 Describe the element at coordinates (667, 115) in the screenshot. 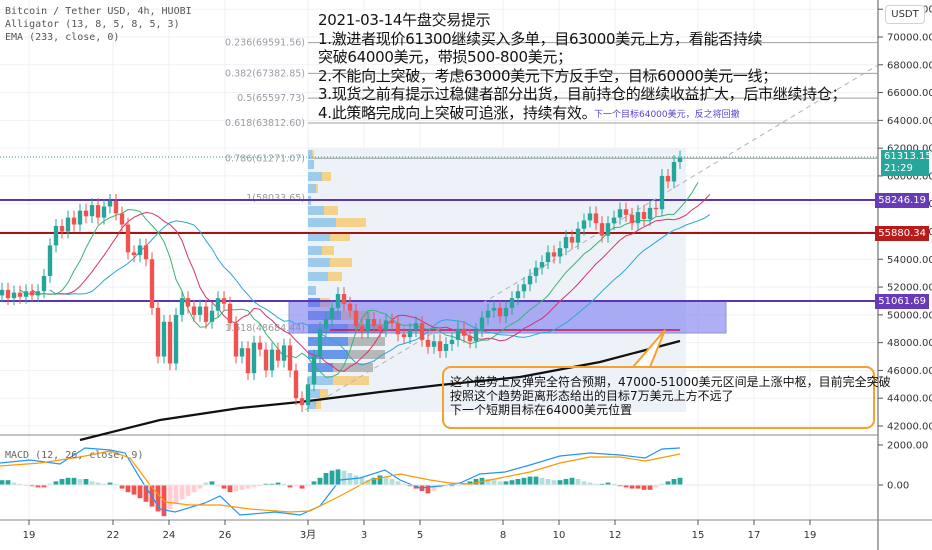

I see `next-target-note: 下一个目标64000美元，反之将回撤` at that location.